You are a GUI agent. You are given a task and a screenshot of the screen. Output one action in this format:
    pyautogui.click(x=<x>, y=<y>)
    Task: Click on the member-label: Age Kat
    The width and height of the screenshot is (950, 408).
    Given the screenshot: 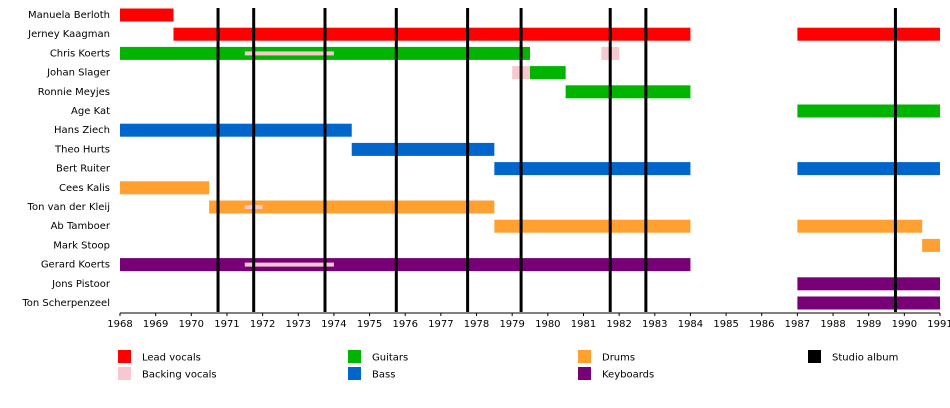 What is the action you would take?
    pyautogui.click(x=90, y=111)
    